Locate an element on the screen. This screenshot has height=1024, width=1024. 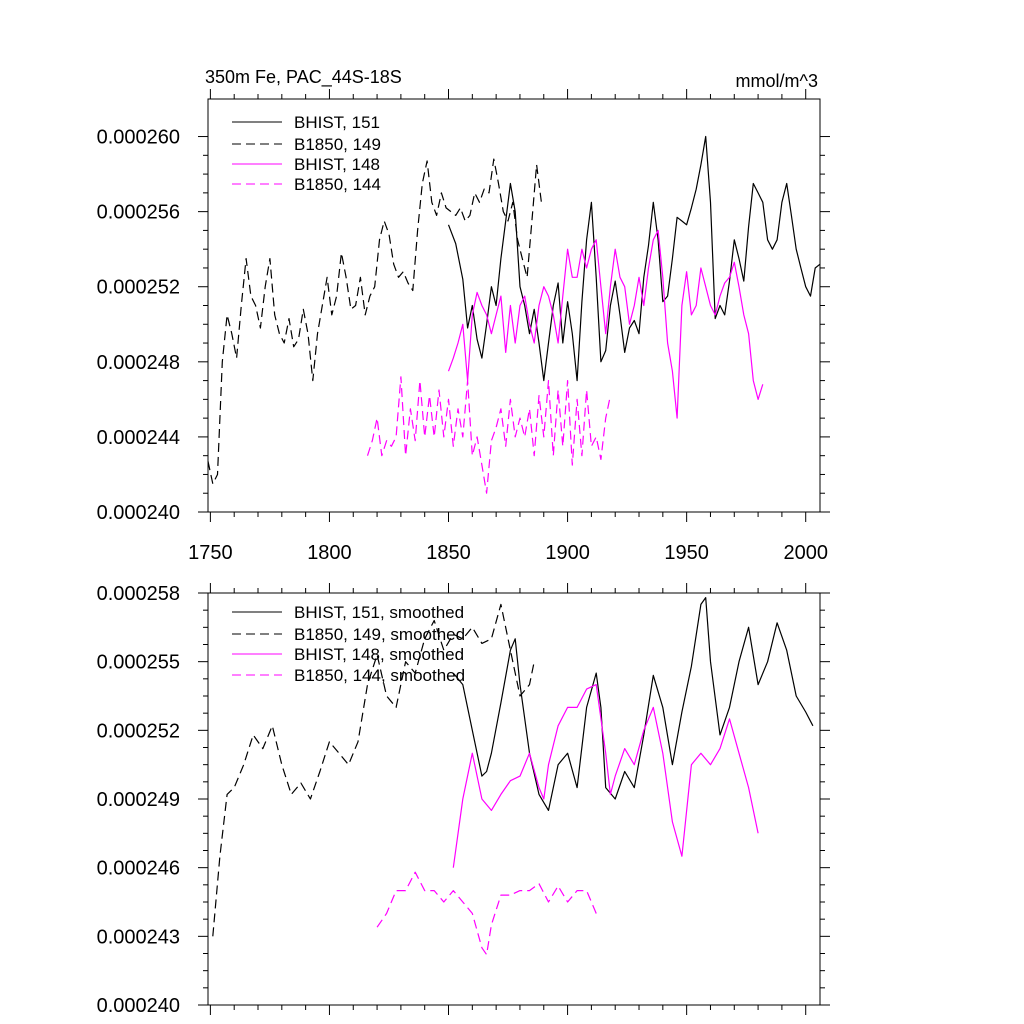
top-panel-title: 350m Fe, PAC_44S-18S is located at coordinates (303, 77).